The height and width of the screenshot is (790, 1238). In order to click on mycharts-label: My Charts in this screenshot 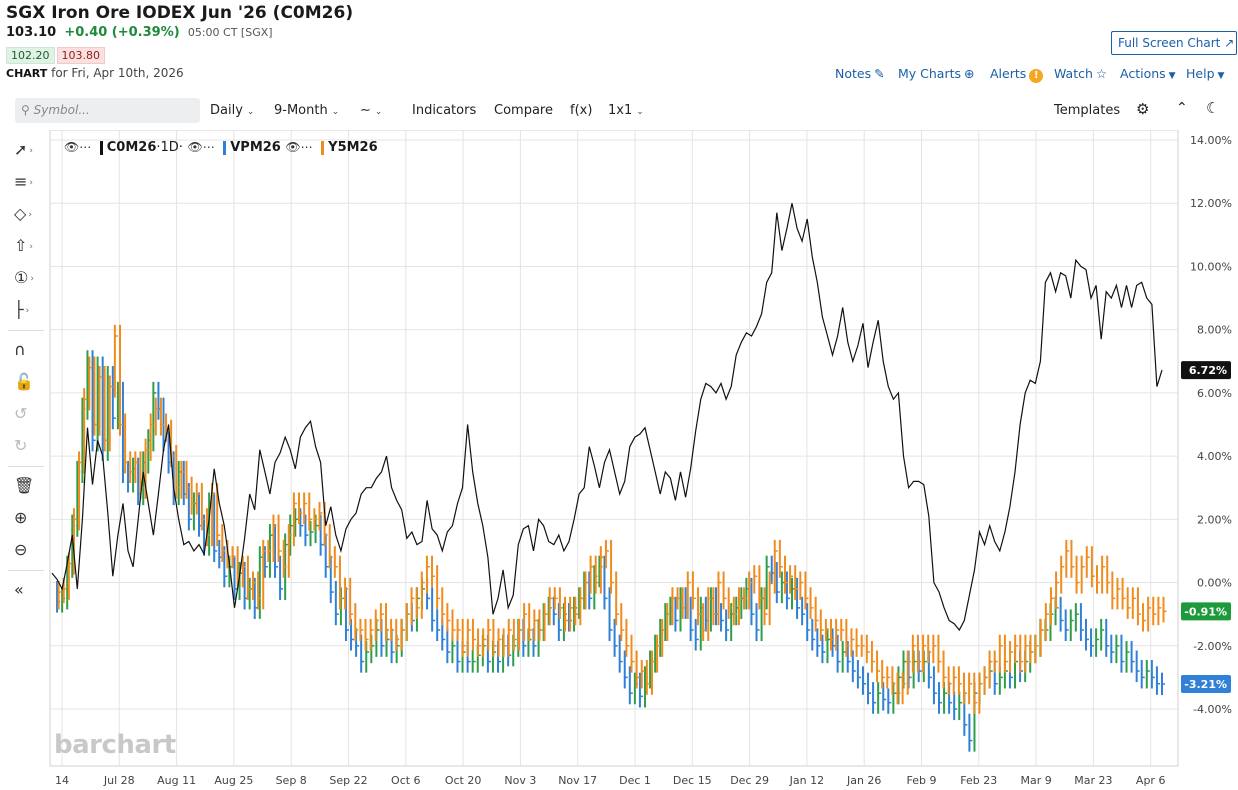, I will do `click(930, 73)`.